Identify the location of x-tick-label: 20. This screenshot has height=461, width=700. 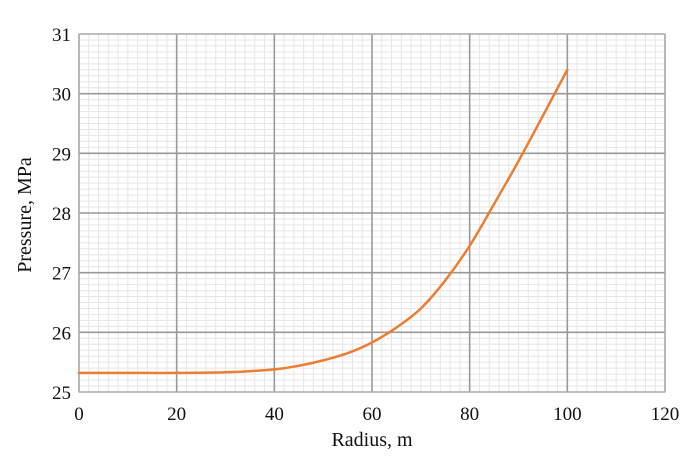
(176, 414).